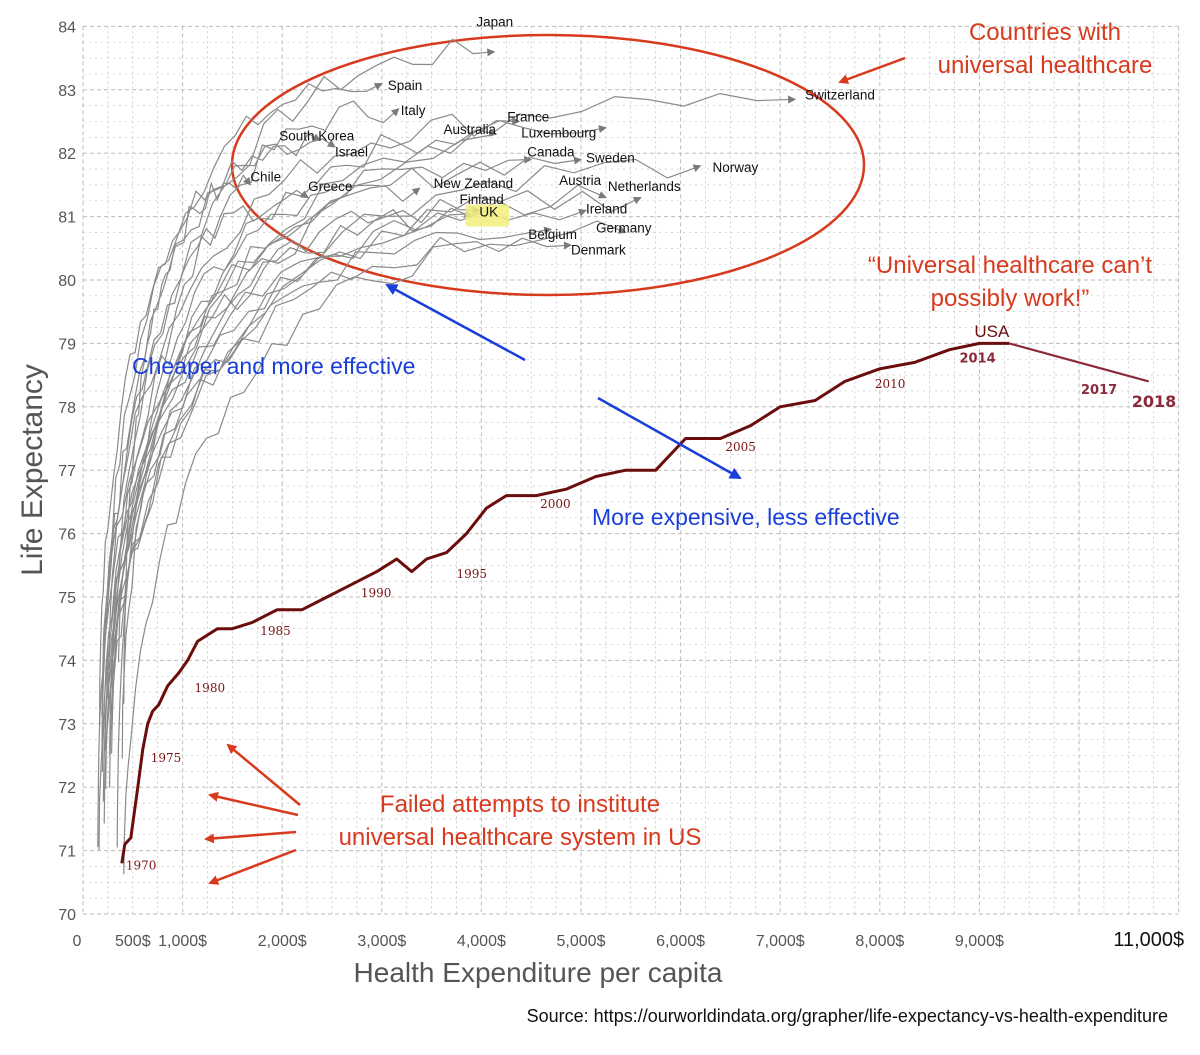 The image size is (1200, 1055). I want to click on y-tick-label: 82, so click(67, 154).